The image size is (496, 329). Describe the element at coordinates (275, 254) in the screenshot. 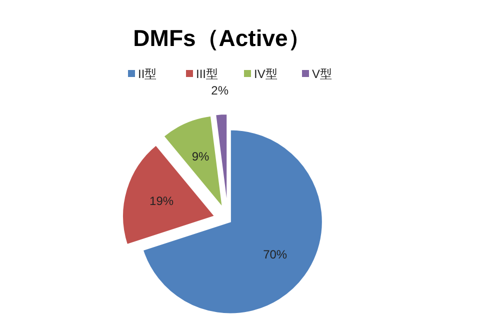

I see `data-label: 70%` at that location.